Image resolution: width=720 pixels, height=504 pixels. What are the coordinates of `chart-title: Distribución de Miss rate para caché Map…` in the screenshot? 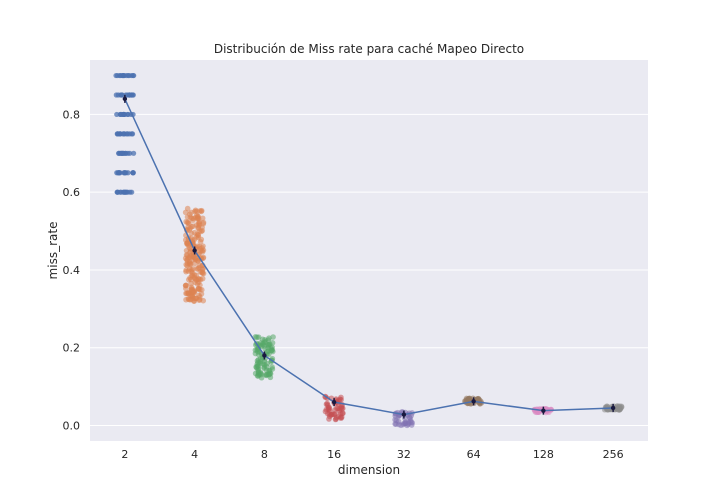 It's located at (369, 49).